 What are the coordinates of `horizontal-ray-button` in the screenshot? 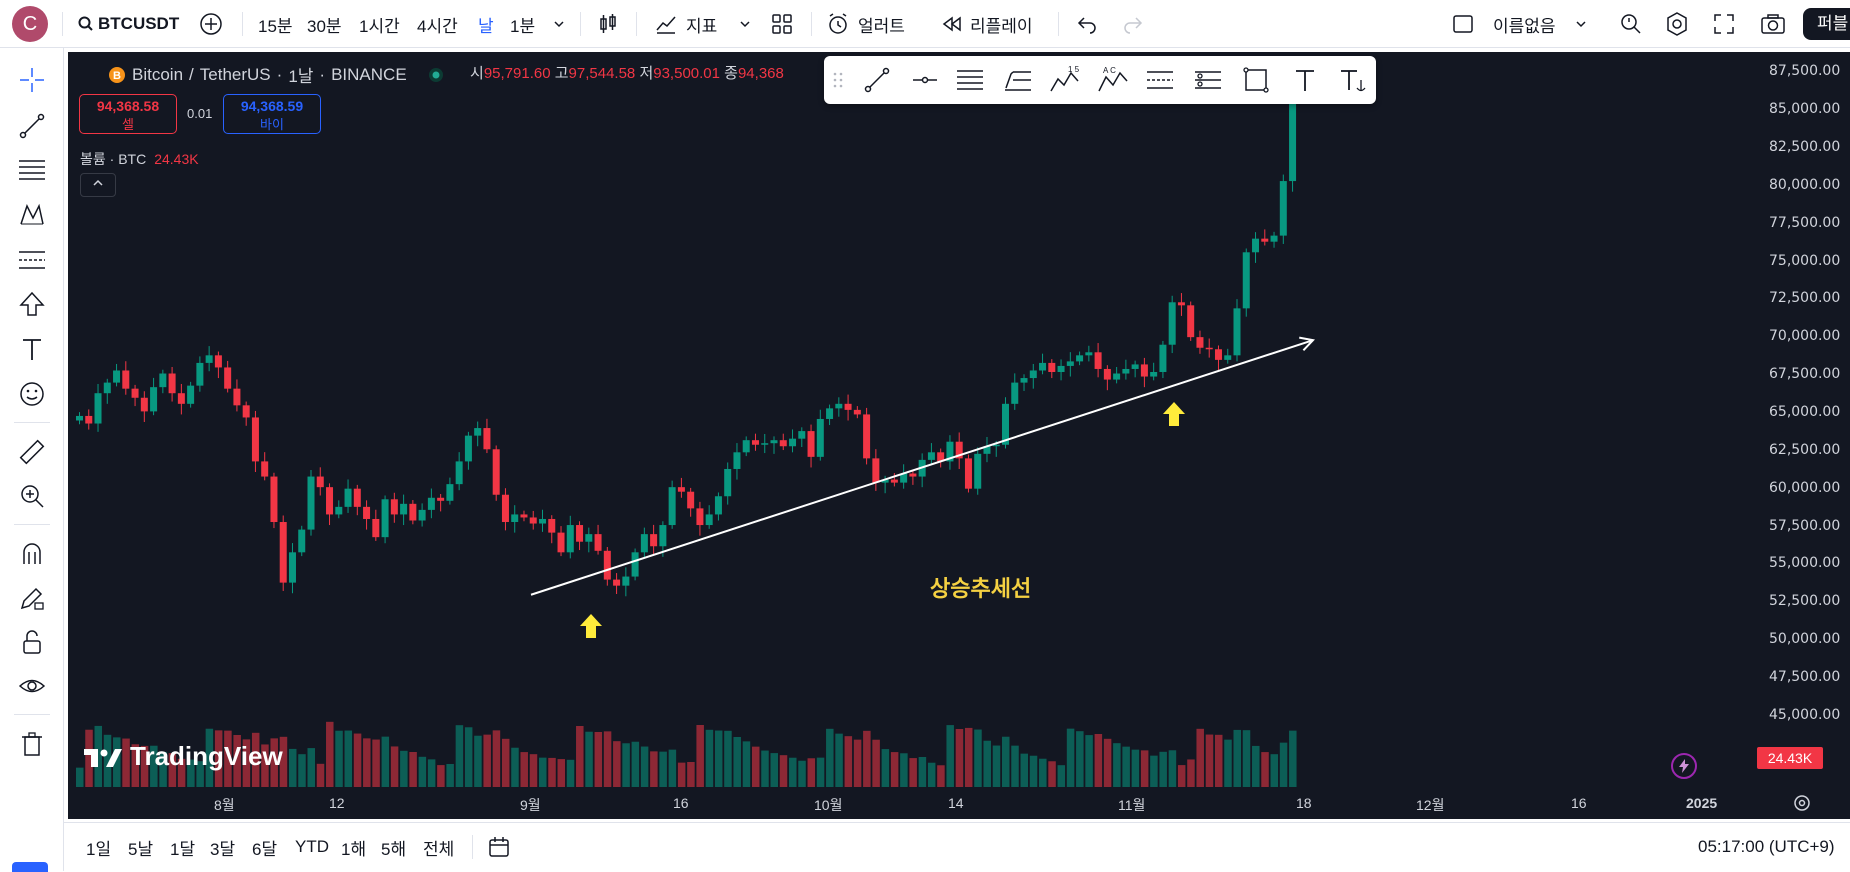 It's located at (925, 80).